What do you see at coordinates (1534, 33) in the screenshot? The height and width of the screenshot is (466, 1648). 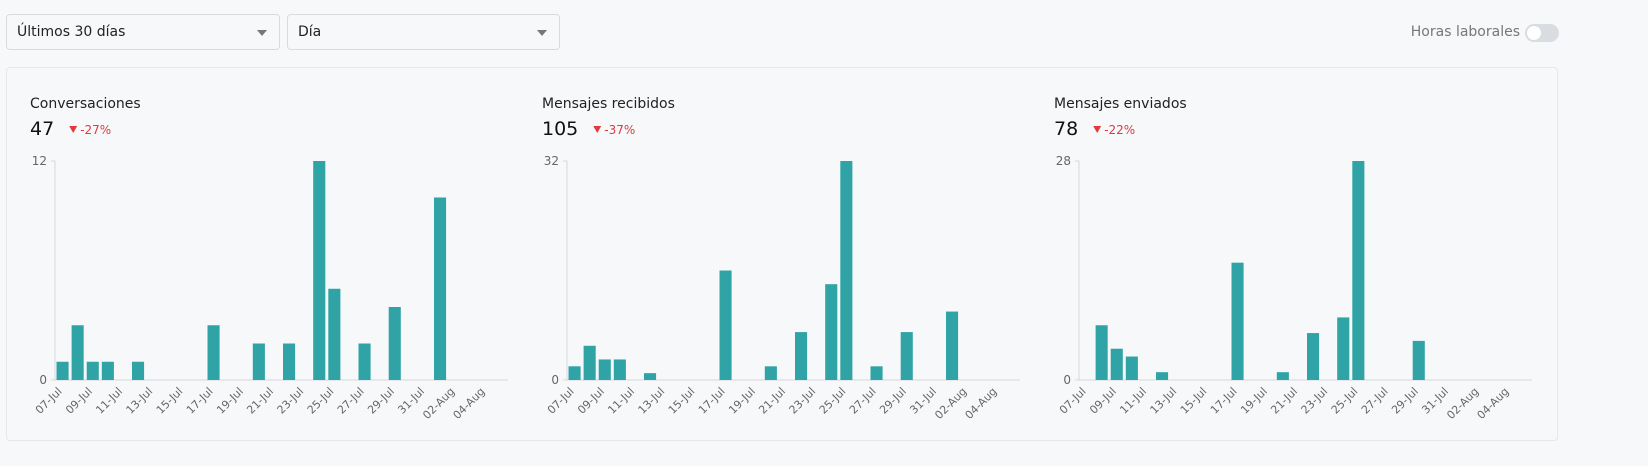 I see `toggle-knob` at bounding box center [1534, 33].